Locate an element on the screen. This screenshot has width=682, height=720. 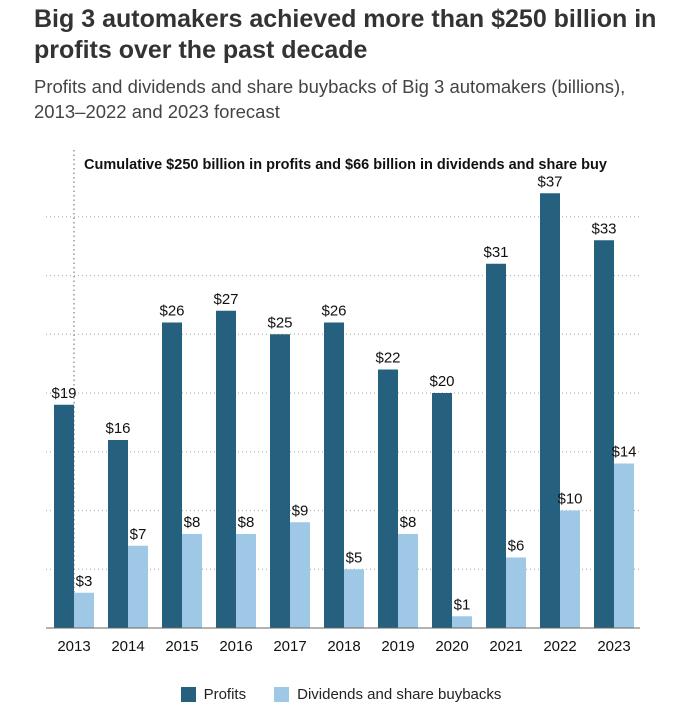
bar-profits-2019 is located at coordinates (388, 498).